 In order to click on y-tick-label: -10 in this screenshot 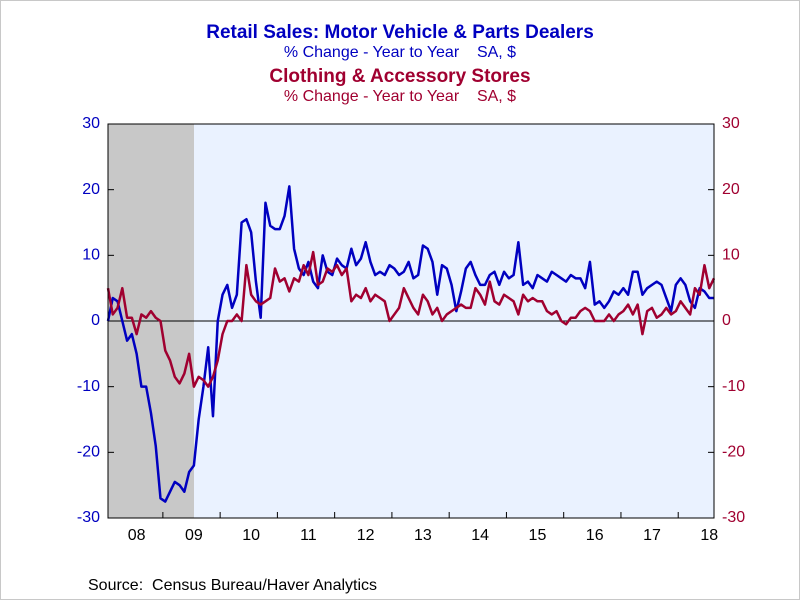, I will do `click(88, 386)`.